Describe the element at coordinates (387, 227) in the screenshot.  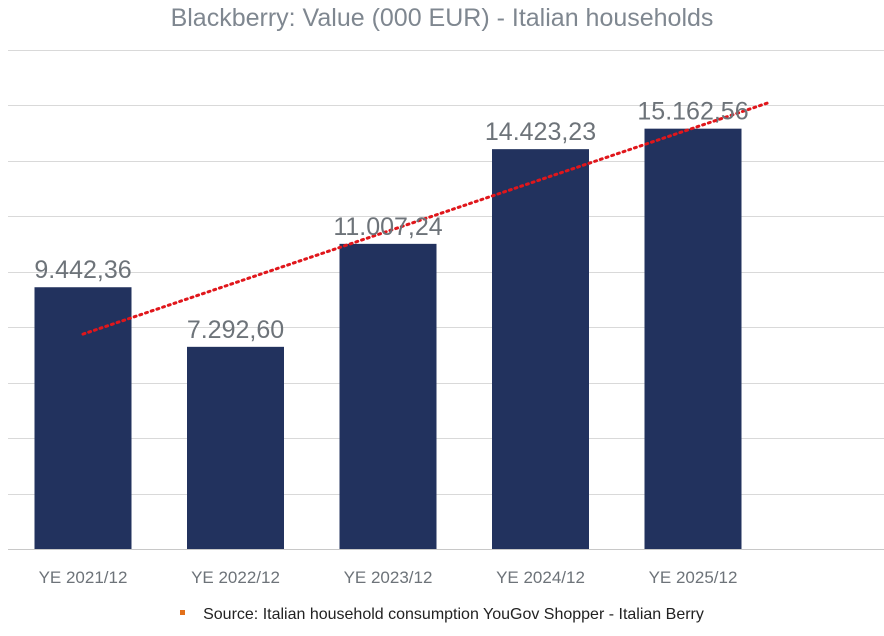
I see `data-label: 11.007,24` at that location.